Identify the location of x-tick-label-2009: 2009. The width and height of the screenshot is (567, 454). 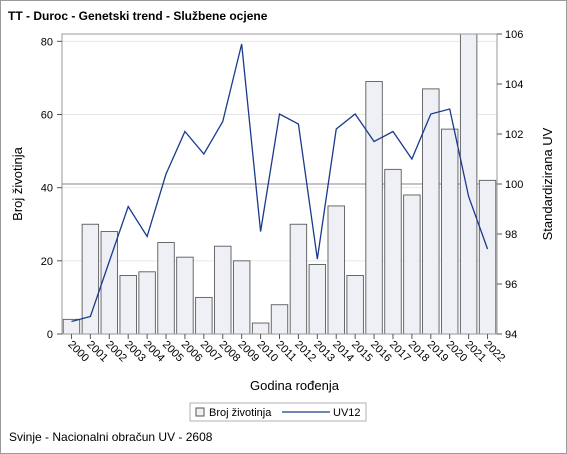
(249, 352).